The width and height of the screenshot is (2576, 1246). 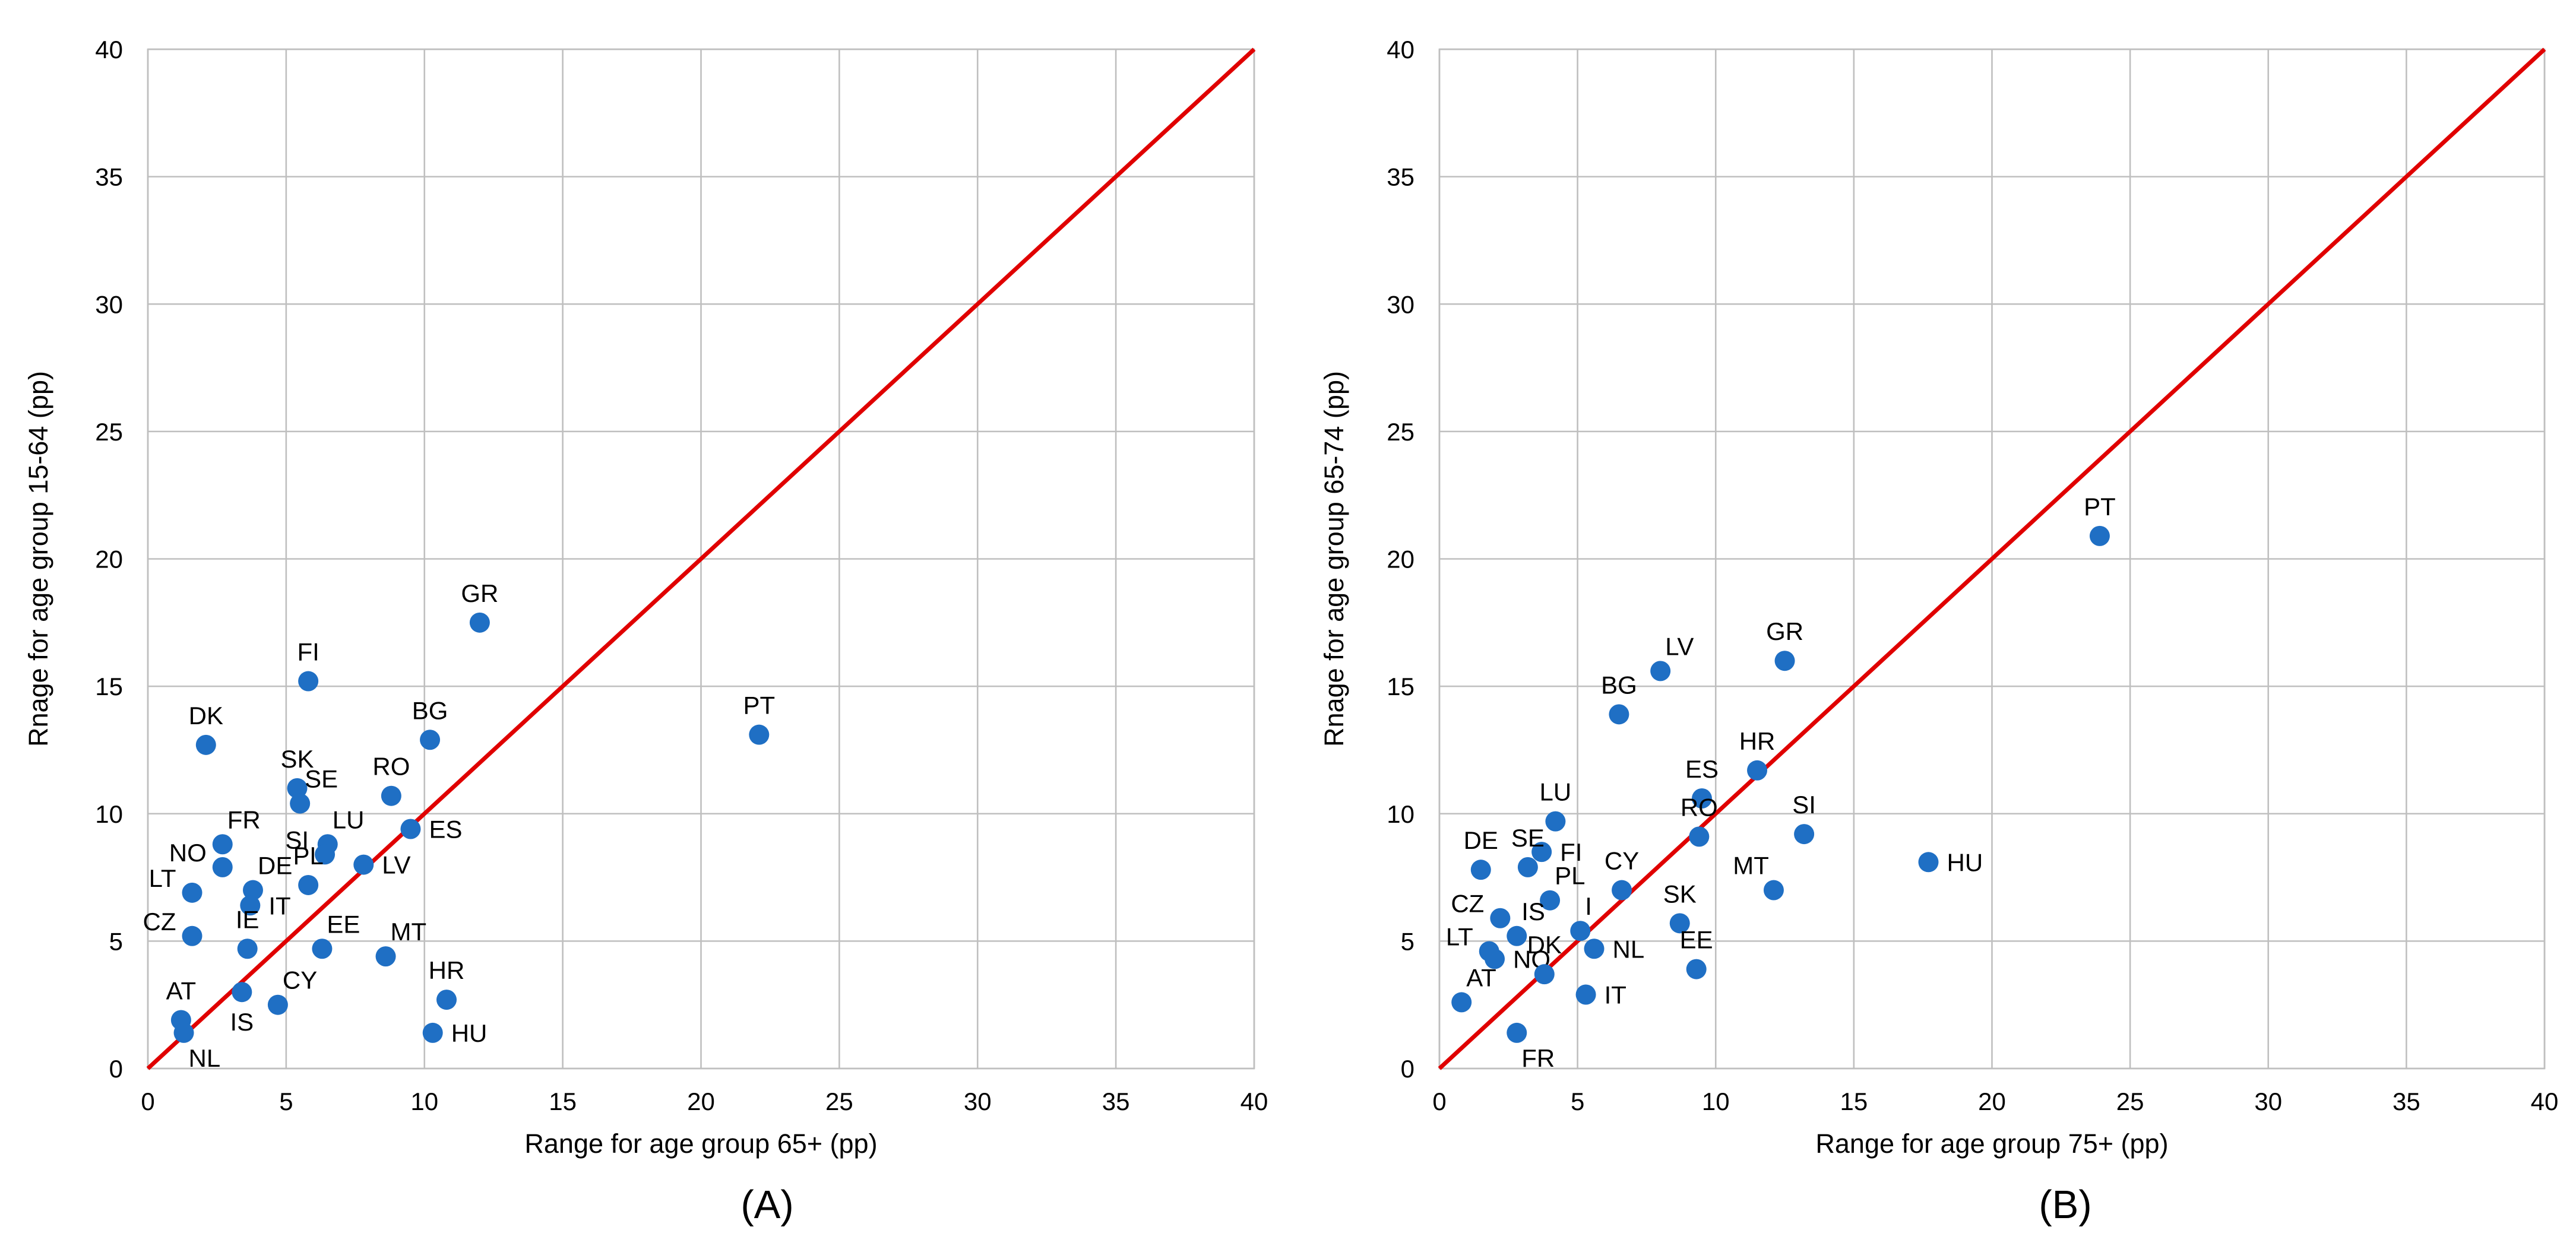 What do you see at coordinates (1467, 904) in the screenshot?
I see `point-label: CZ` at bounding box center [1467, 904].